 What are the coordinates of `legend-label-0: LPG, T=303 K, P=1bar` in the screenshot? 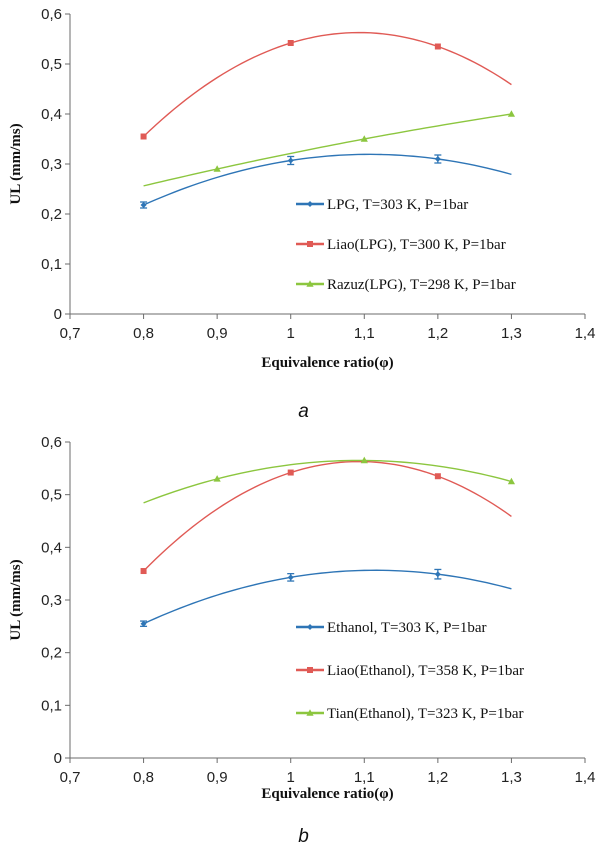 It's located at (397, 205).